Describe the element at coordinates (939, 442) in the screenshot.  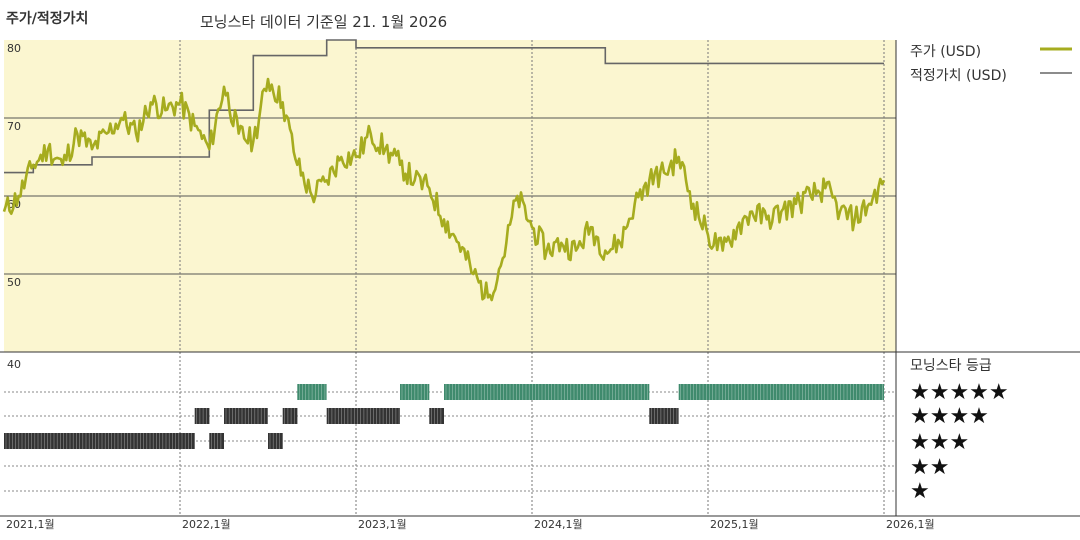
I see `star-row-3: ★★★` at that location.